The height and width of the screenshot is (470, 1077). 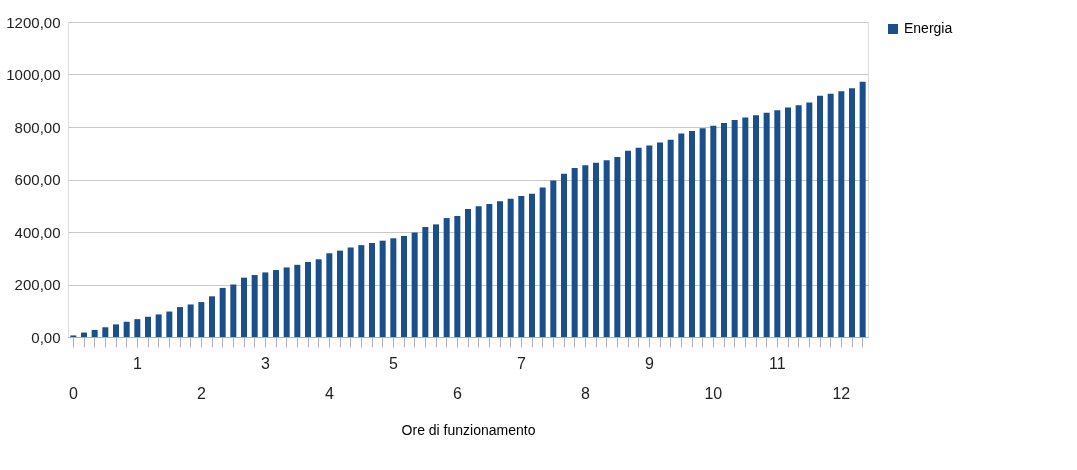 I want to click on y-tick-label: 400,00, so click(x=37, y=232).